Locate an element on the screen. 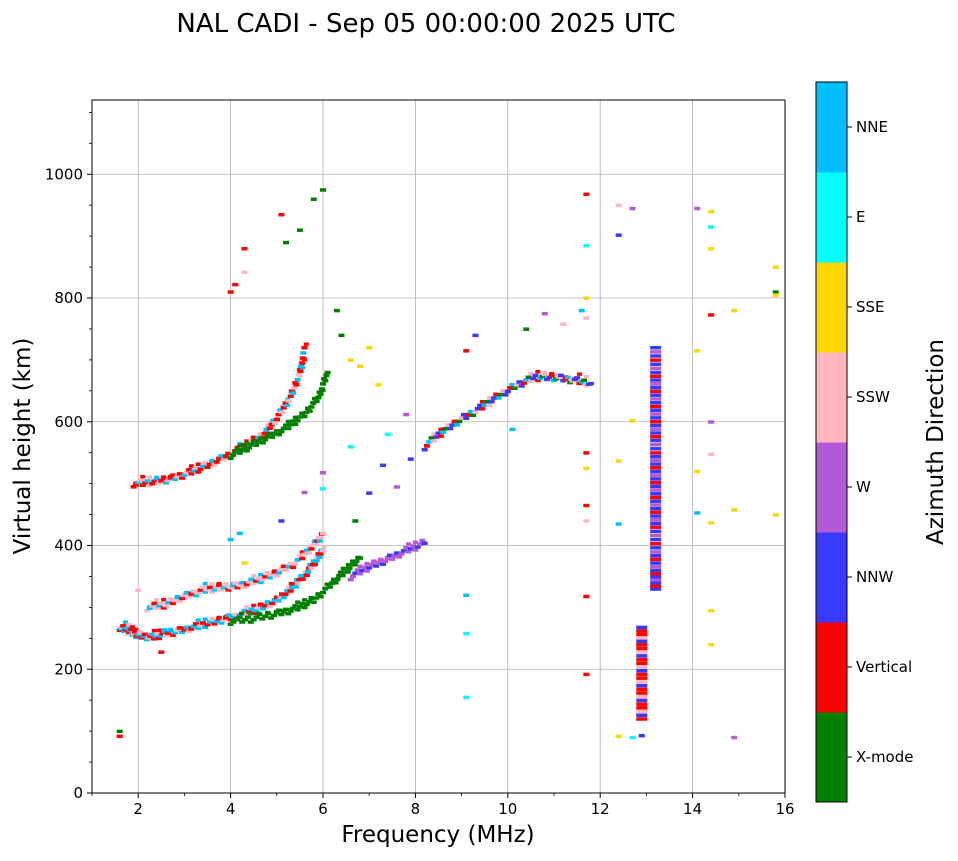 This screenshot has width=958, height=861. x-tick-label: 8 is located at coordinates (416, 809).